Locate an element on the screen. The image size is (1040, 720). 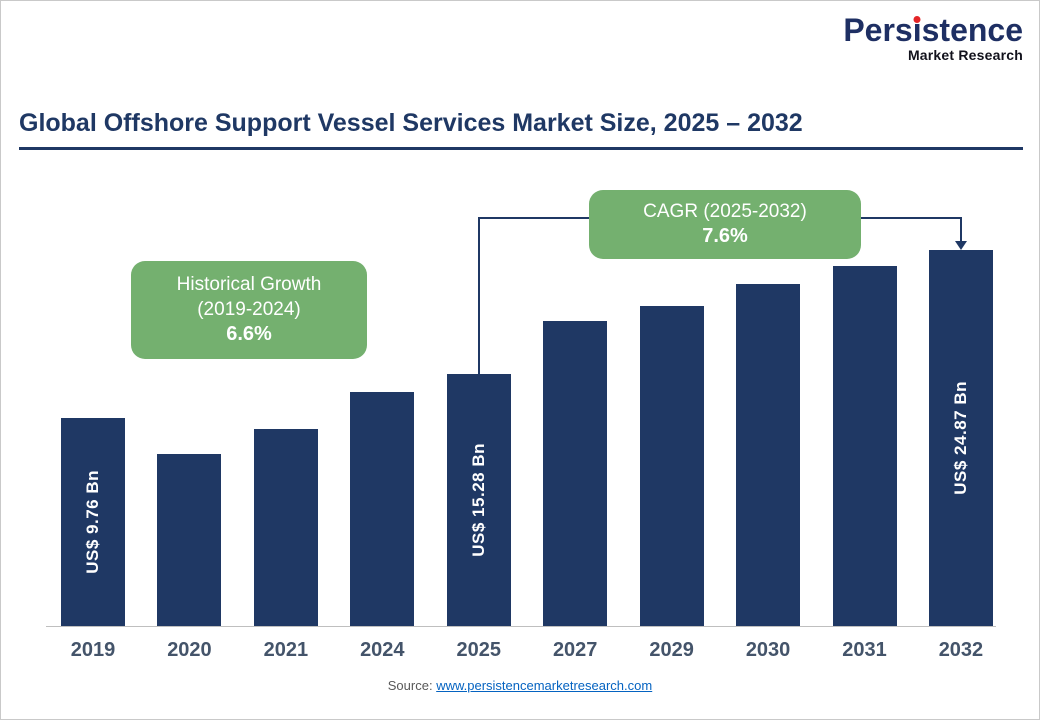
bar-2024 is located at coordinates (382, 509).